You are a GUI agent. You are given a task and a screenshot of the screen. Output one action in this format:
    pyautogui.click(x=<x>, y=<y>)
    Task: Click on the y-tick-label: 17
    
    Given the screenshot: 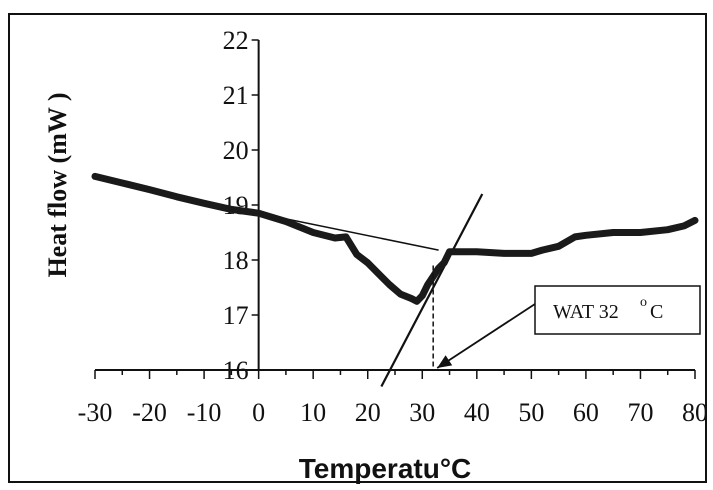 What is the action you would take?
    pyautogui.click(x=236, y=315)
    